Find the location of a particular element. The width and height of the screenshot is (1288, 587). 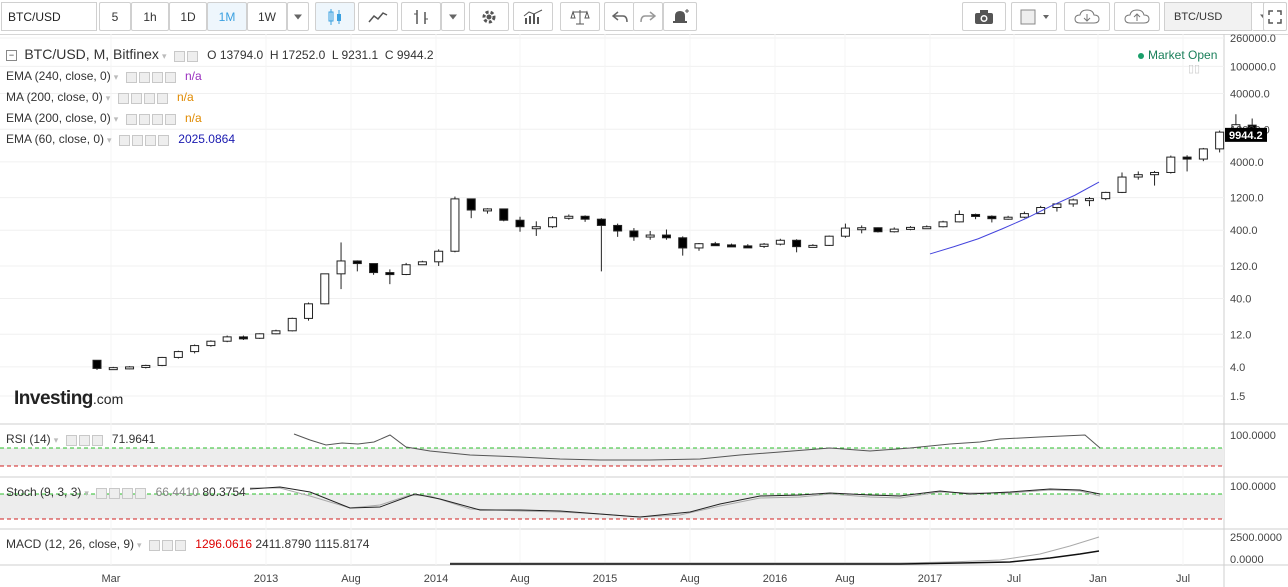

fullscreen-button is located at coordinates (1275, 16).